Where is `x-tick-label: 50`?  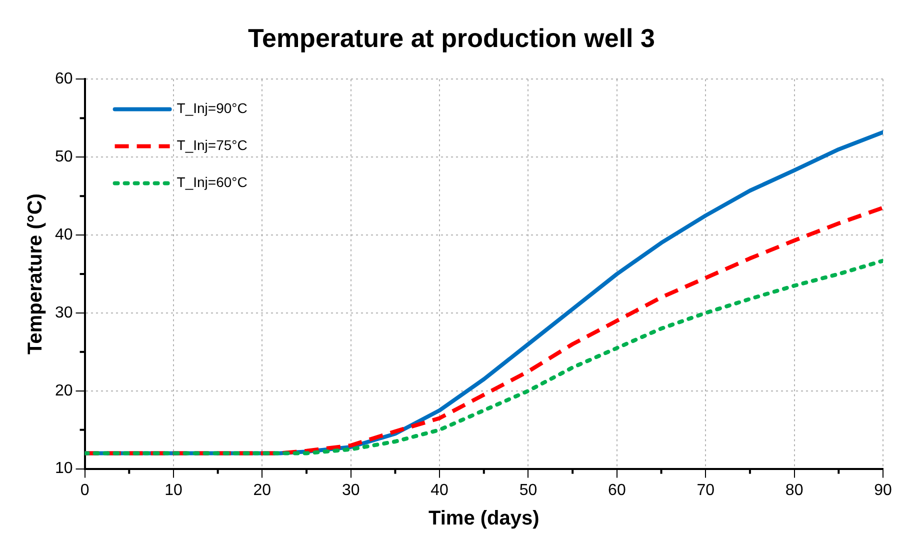 x-tick-label: 50 is located at coordinates (528, 490).